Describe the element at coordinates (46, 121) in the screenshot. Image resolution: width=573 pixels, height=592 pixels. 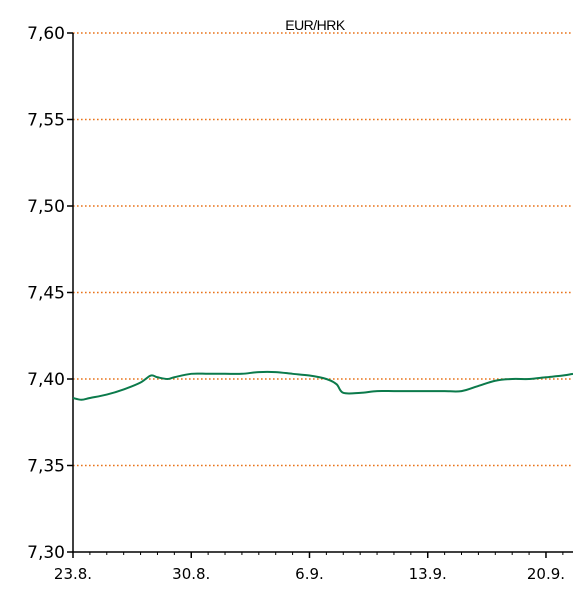
I see `y-tick-label: 7,55` at that location.